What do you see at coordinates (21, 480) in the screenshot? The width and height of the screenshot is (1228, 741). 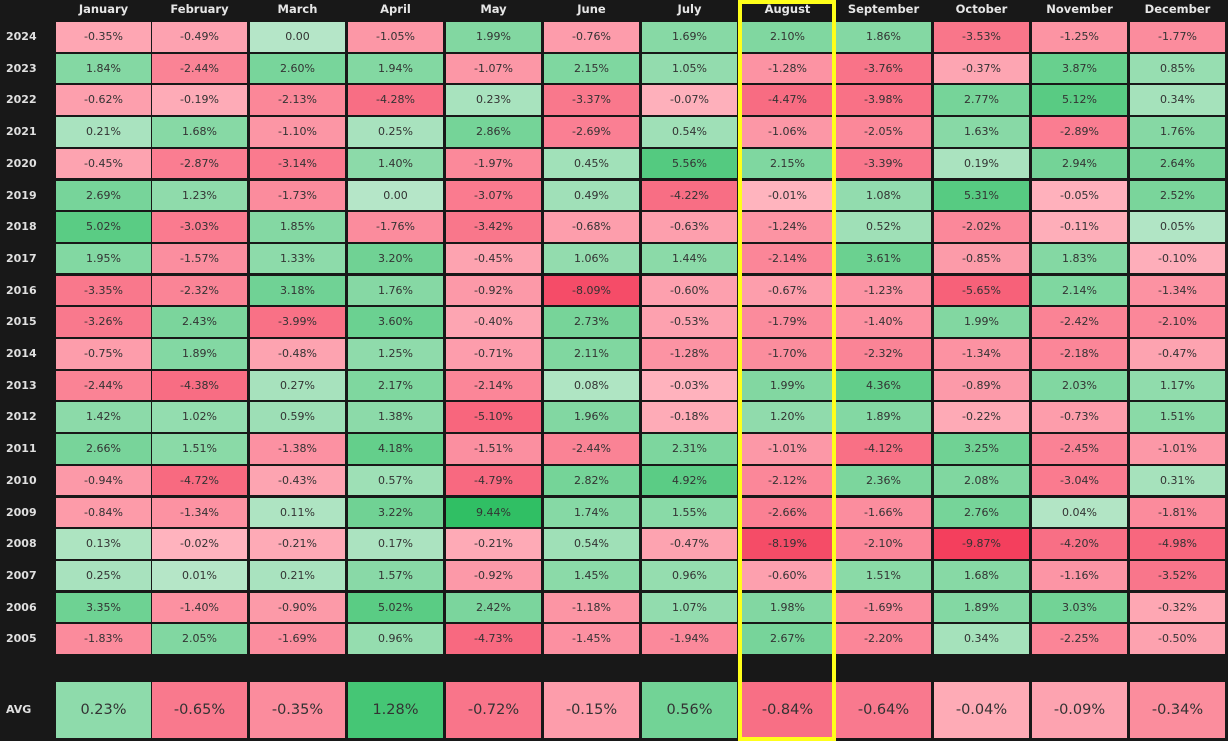 I see `year-label: 2010` at bounding box center [21, 480].